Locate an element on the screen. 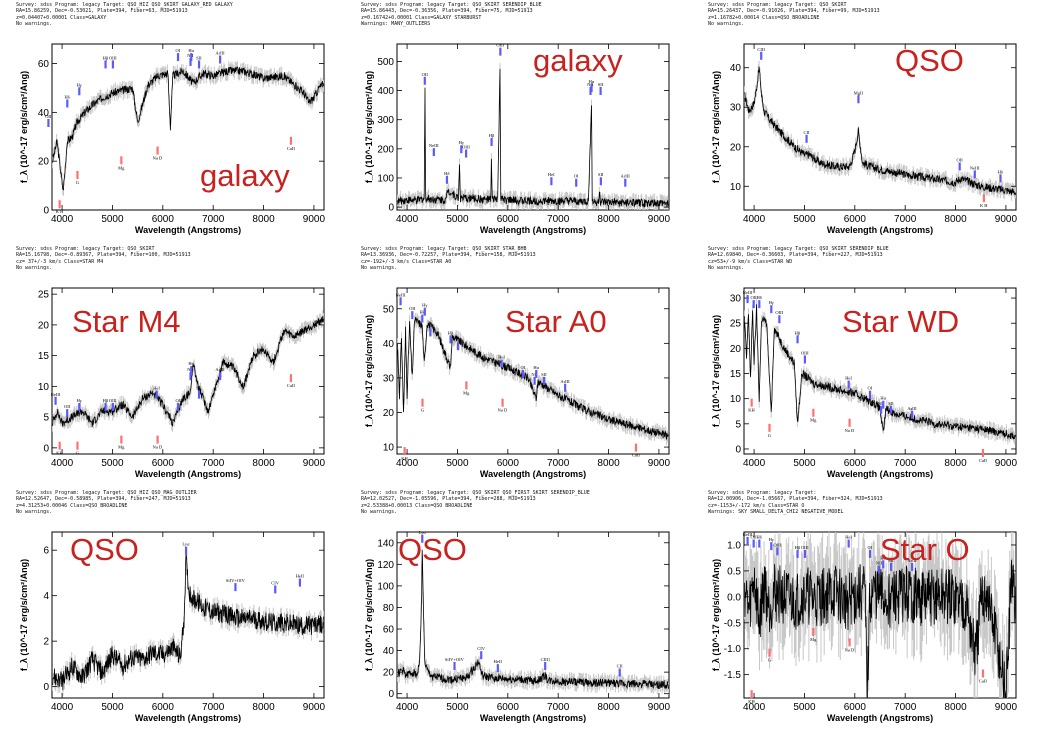 The width and height of the screenshot is (1054, 732). emission-line-label: OII is located at coordinates (425, 74).